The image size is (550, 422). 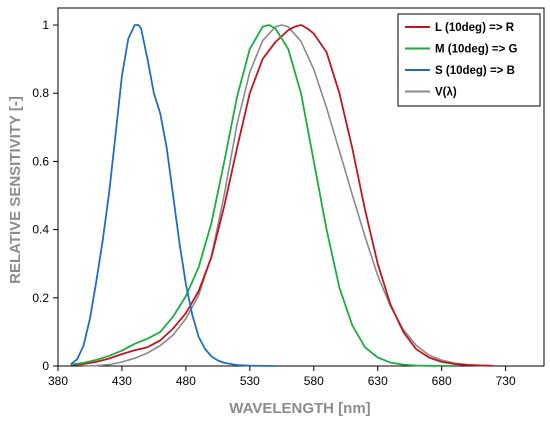 I want to click on x-tick-label: 630, so click(x=378, y=381).